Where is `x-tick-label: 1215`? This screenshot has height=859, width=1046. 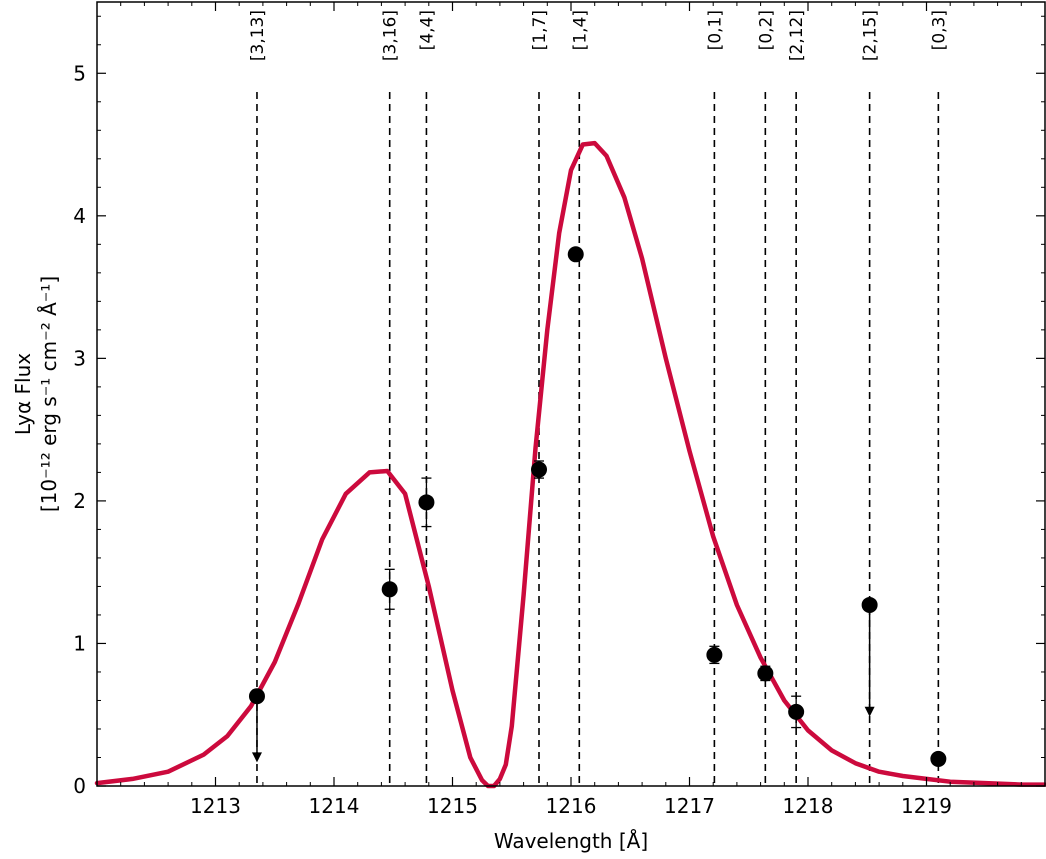 x-tick-label: 1215 is located at coordinates (452, 806).